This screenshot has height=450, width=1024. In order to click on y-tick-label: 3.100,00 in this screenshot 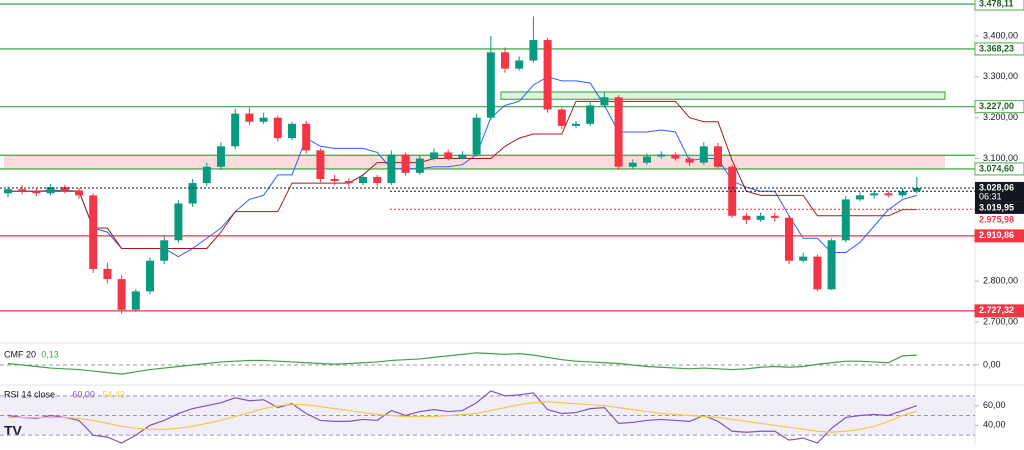, I will do `click(1000, 158)`.